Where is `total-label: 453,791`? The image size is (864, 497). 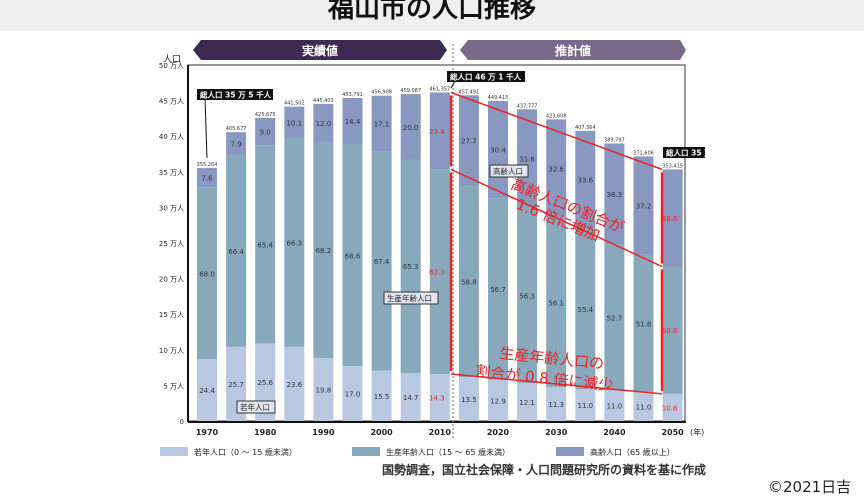
total-label: 453,791 is located at coordinates (352, 95).